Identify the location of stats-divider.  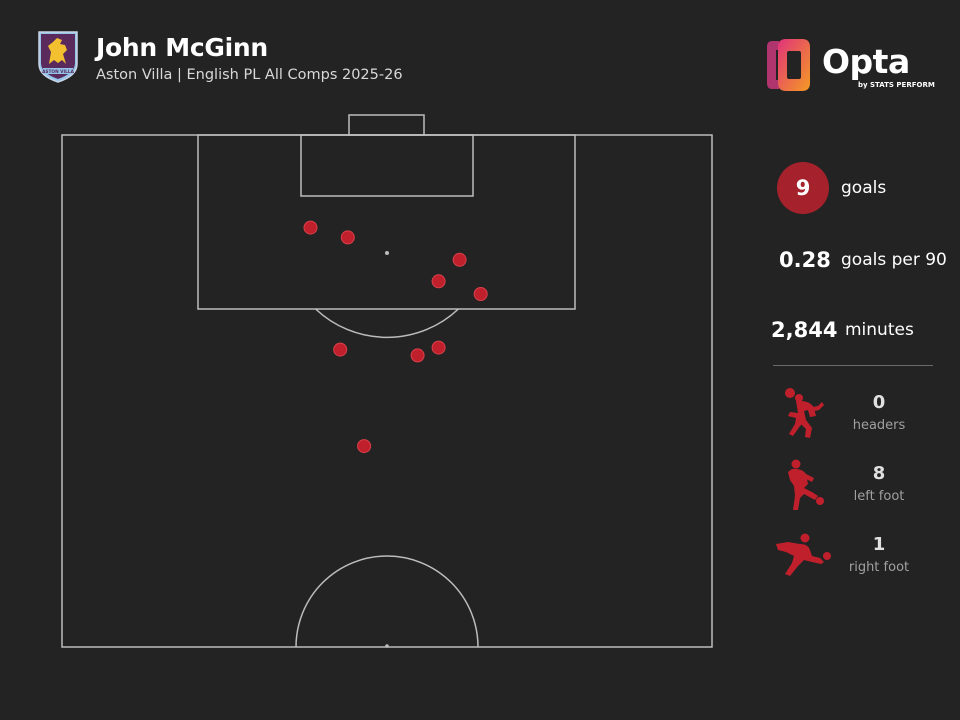
(853, 365).